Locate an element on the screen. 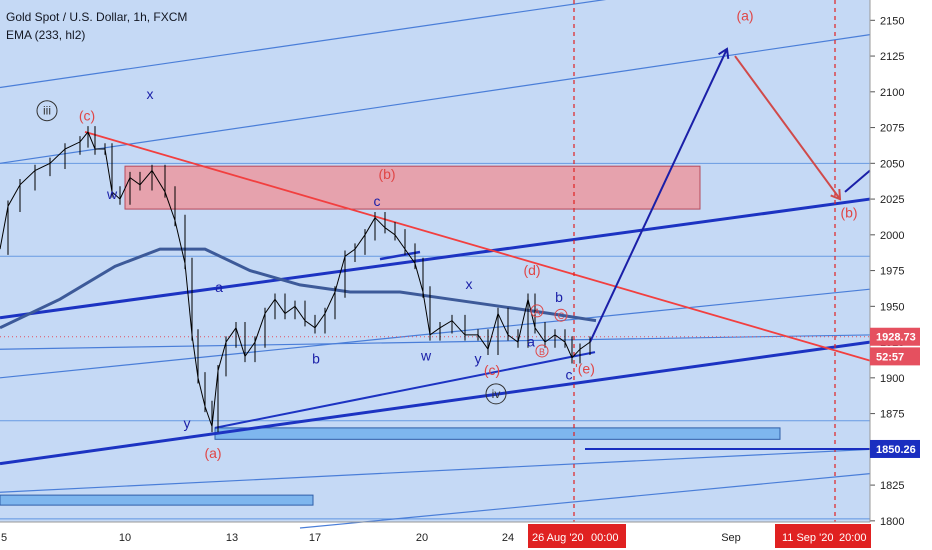 The width and height of the screenshot is (932, 550). x-tick-label: 20 is located at coordinates (422, 538).